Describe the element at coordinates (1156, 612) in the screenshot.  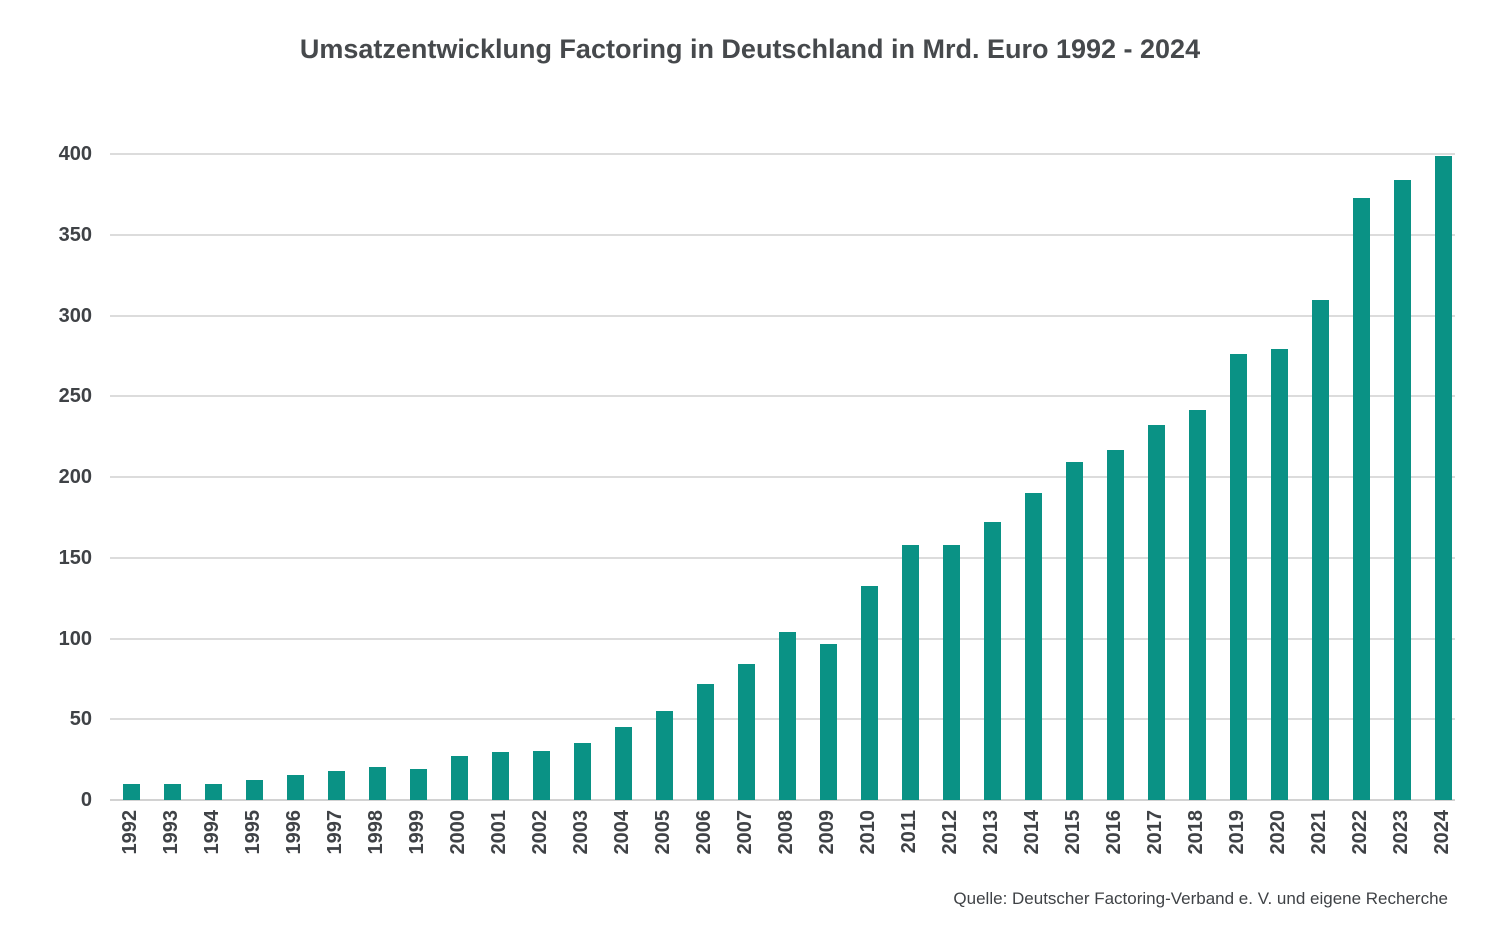
I see `bar-2017` at that location.